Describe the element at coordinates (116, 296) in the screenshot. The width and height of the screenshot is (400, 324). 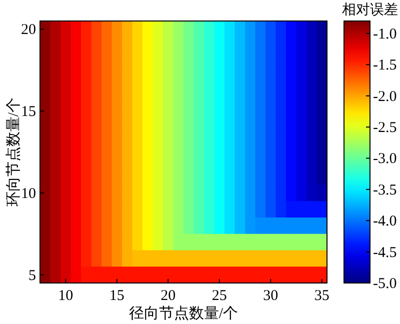
I see `x-tick-label: 15` at that location.